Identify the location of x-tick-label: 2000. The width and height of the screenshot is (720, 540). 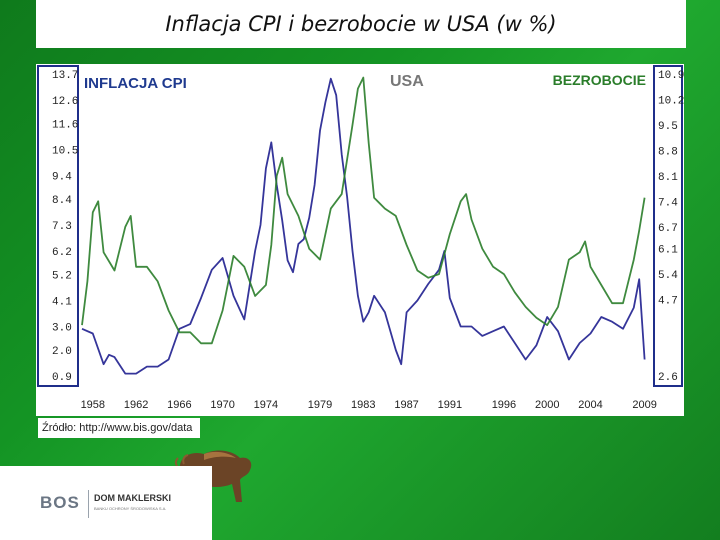
(547, 405).